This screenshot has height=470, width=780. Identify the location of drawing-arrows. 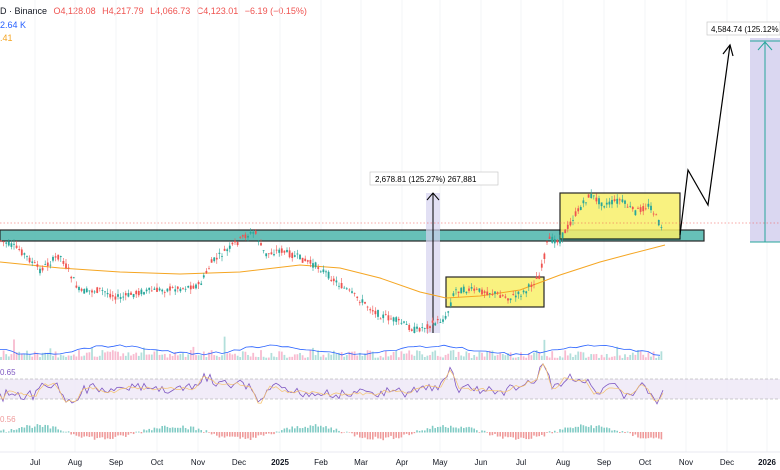
(706, 139).